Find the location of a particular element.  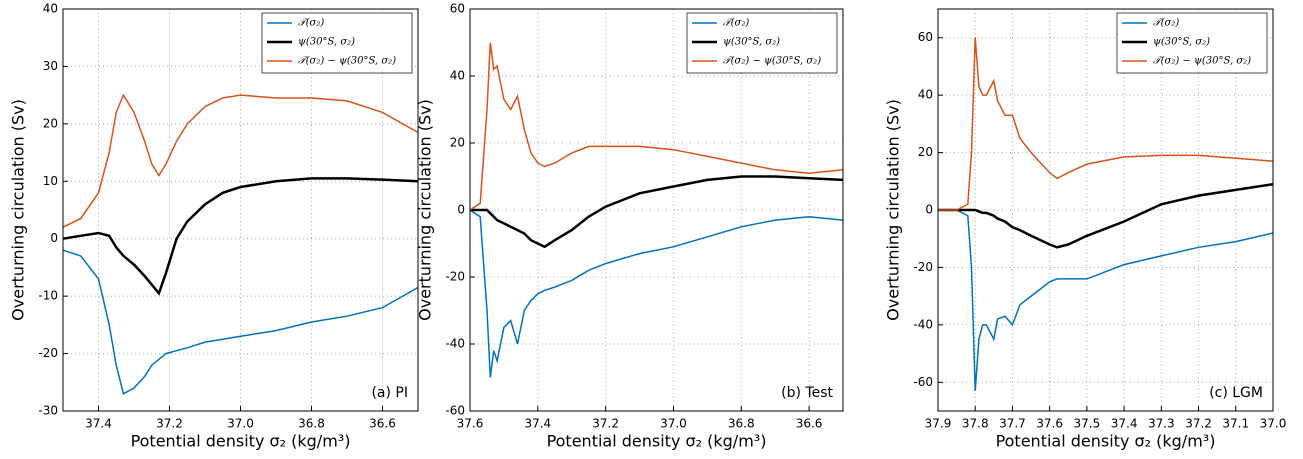

y-tick-label: -30 is located at coordinates (48, 411).